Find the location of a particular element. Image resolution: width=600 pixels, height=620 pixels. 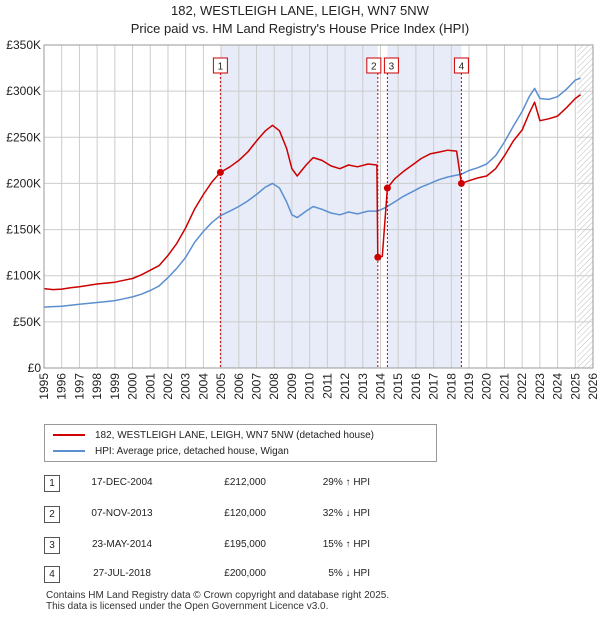

transaction-price: £120,000 is located at coordinates (245, 513).